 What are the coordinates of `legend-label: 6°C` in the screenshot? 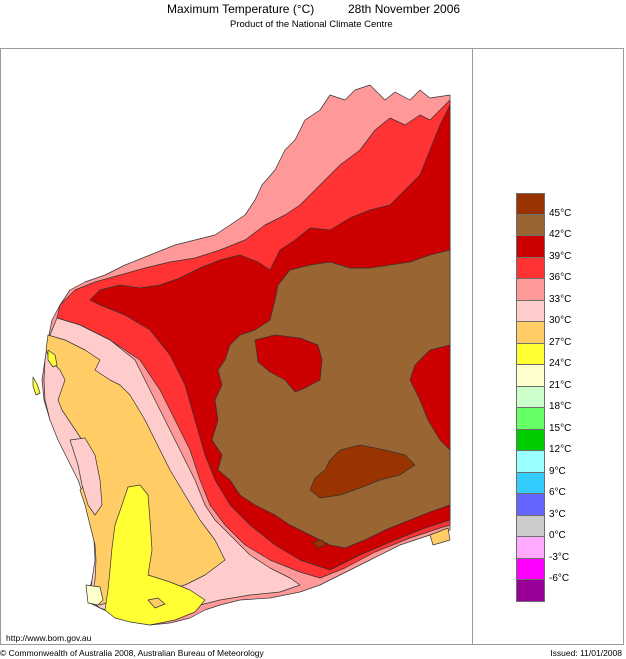 It's located at (557, 492).